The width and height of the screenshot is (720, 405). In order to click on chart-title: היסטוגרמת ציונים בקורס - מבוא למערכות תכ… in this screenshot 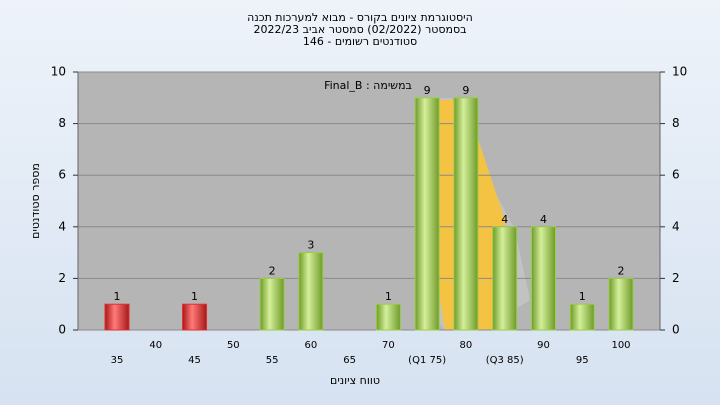, I will do `click(360, 17)`.